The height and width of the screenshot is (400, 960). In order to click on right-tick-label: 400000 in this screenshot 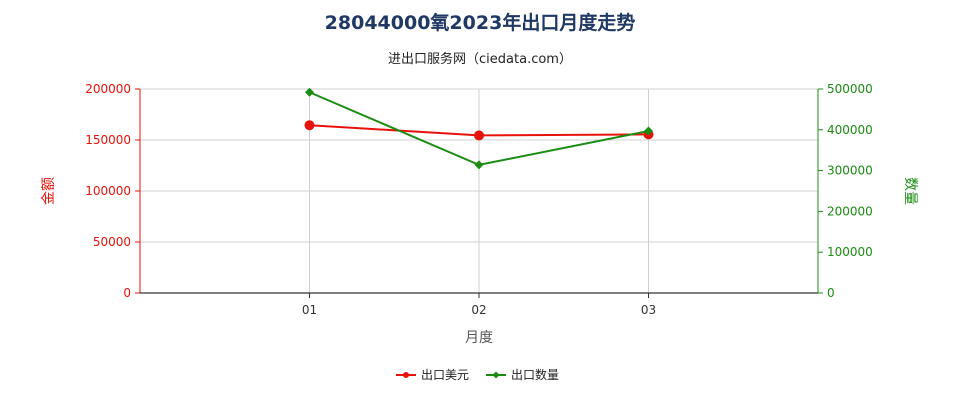, I will do `click(850, 130)`.